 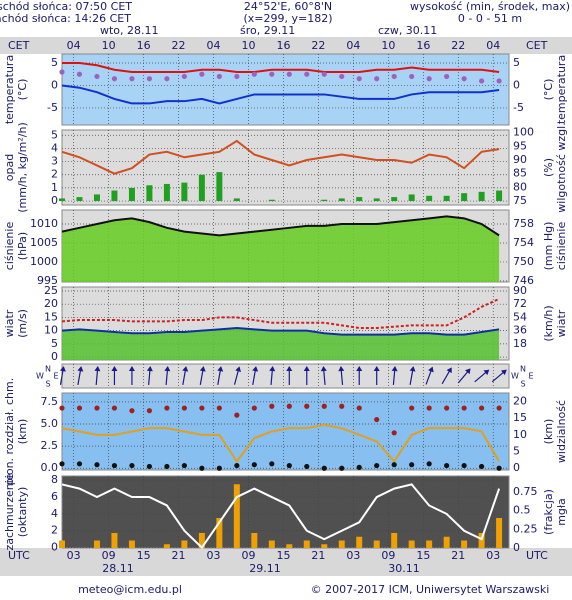 What do you see at coordinates (9, 89) in the screenshot?
I see `y-axis-label: temperatura` at bounding box center [9, 89].